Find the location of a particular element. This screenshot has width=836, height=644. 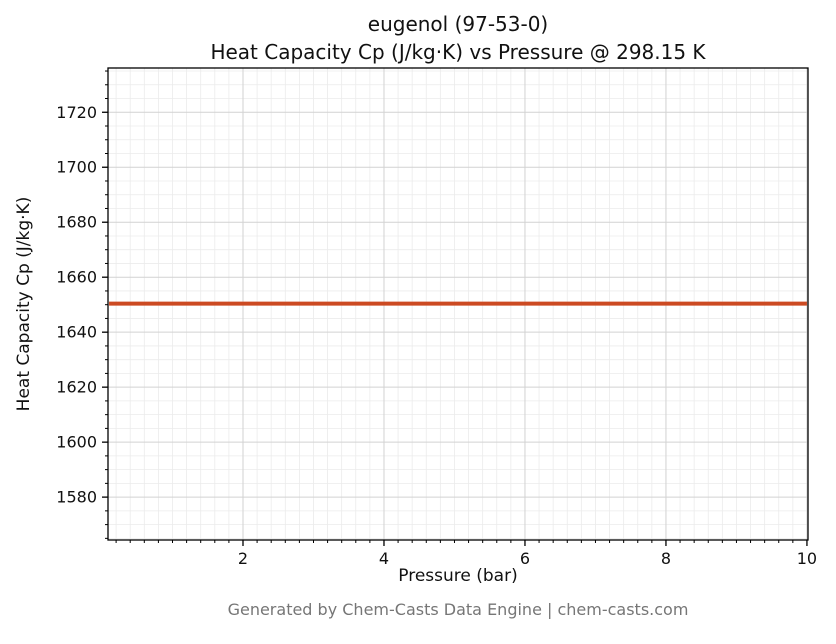

x-tick-label: 4 is located at coordinates (384, 558).